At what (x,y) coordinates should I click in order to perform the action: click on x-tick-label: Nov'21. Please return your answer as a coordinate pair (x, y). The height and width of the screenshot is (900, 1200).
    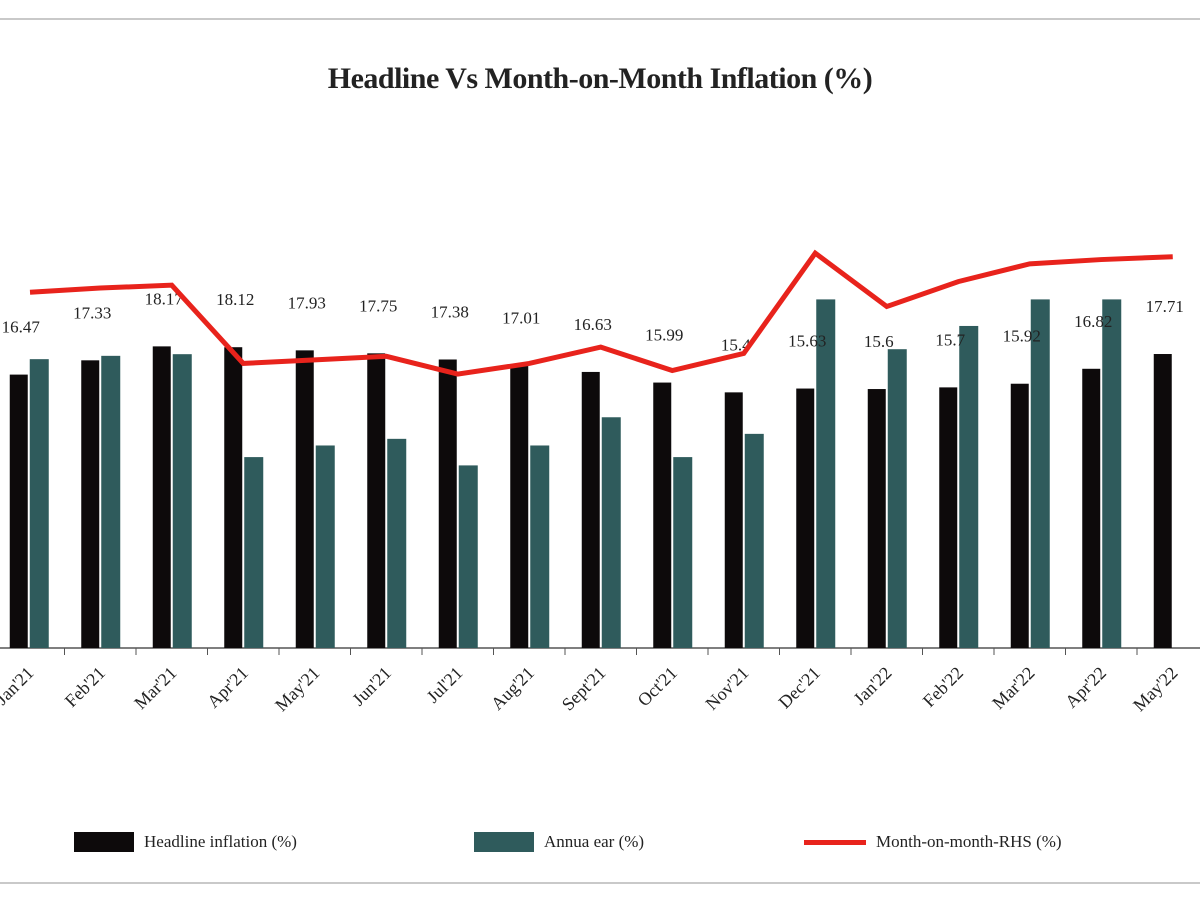
    Looking at the image, I should click on (726, 688).